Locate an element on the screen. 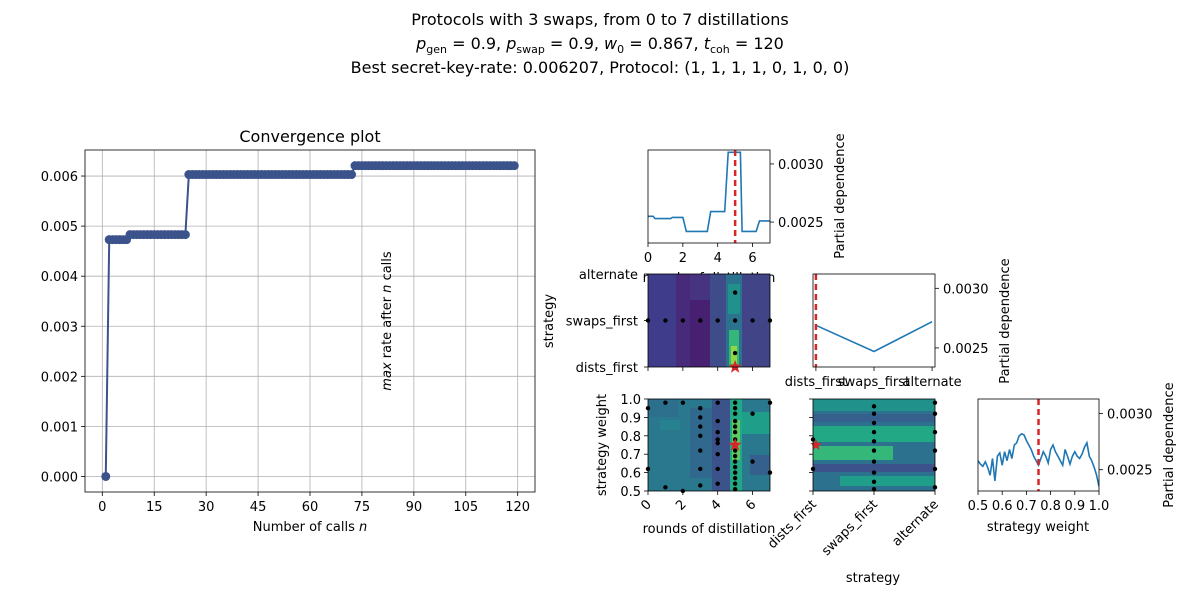 The height and width of the screenshot is (600, 1200). pd-weight-y-tick-label: 0.0030 is located at coordinates (1130, 415).